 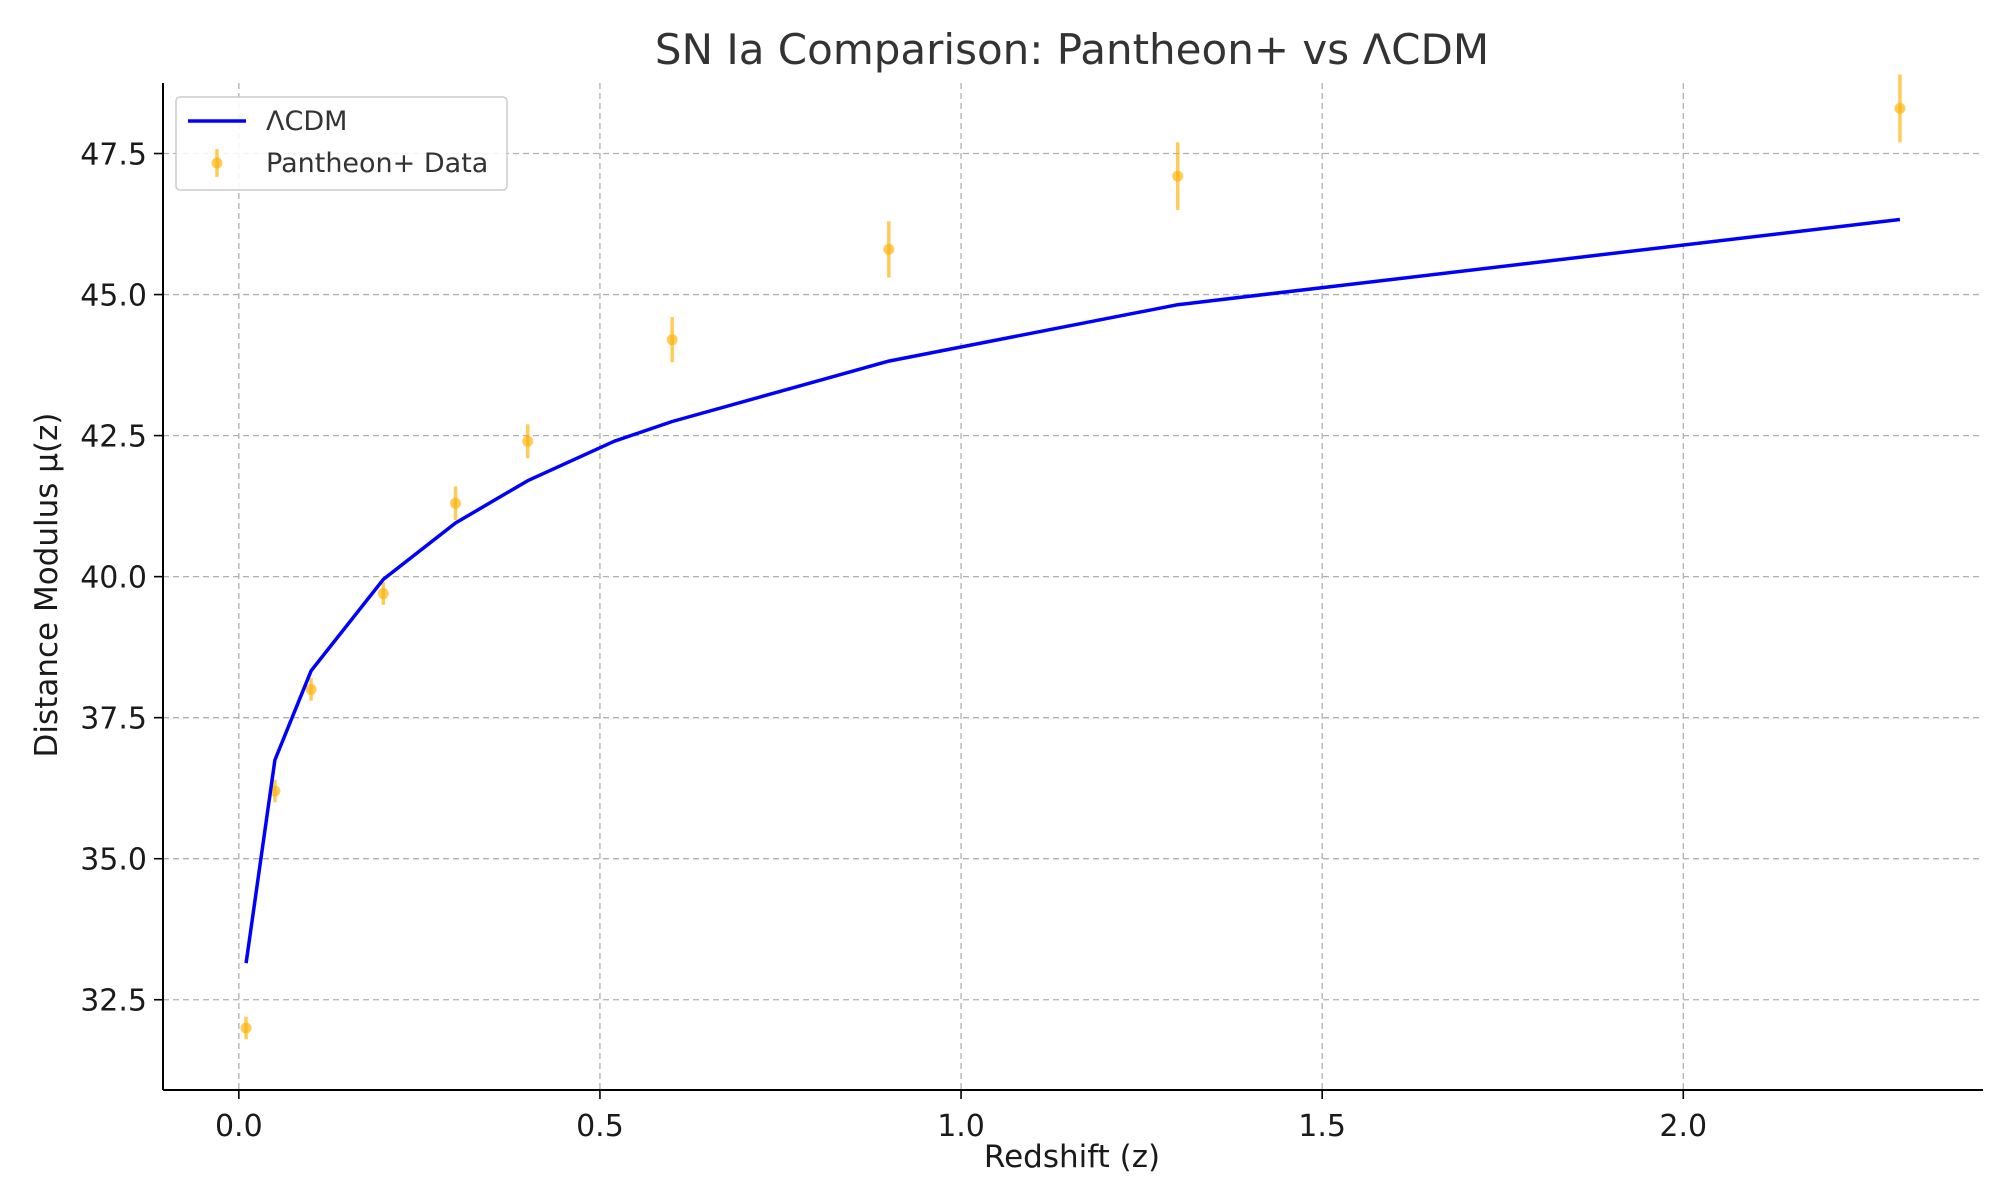 I want to click on y-tick-label: 45.0, so click(x=113, y=296).